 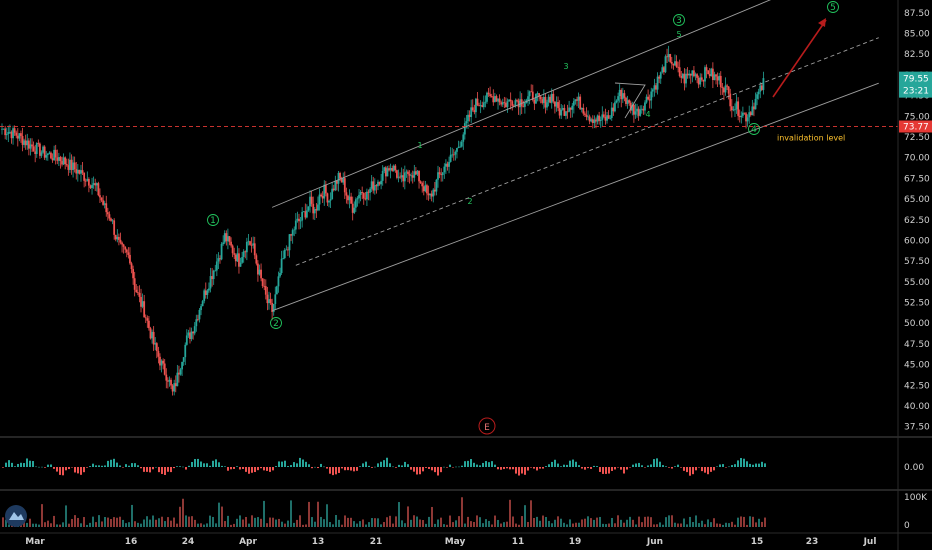 I want to click on time-tick-label: Jun, so click(x=654, y=542).